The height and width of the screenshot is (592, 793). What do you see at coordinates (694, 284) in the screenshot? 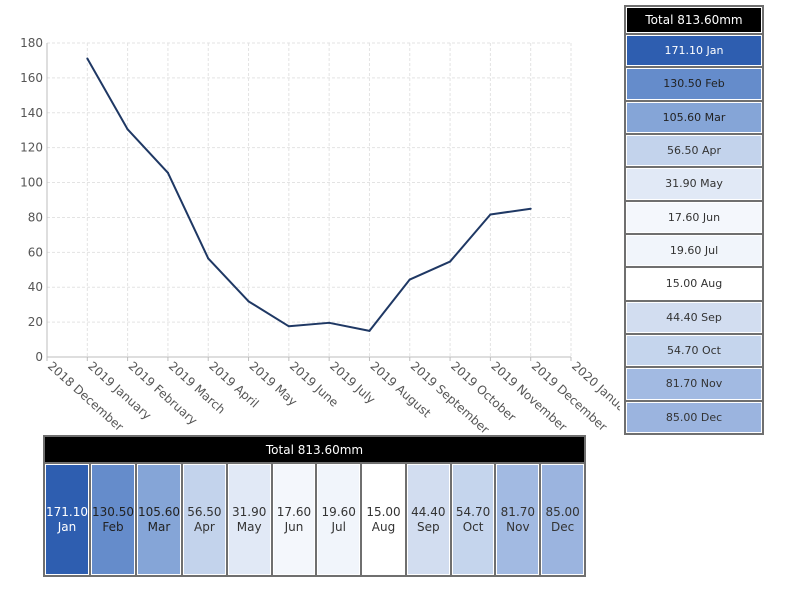
I see `side-month-cell: 15.00 Aug` at bounding box center [694, 284].